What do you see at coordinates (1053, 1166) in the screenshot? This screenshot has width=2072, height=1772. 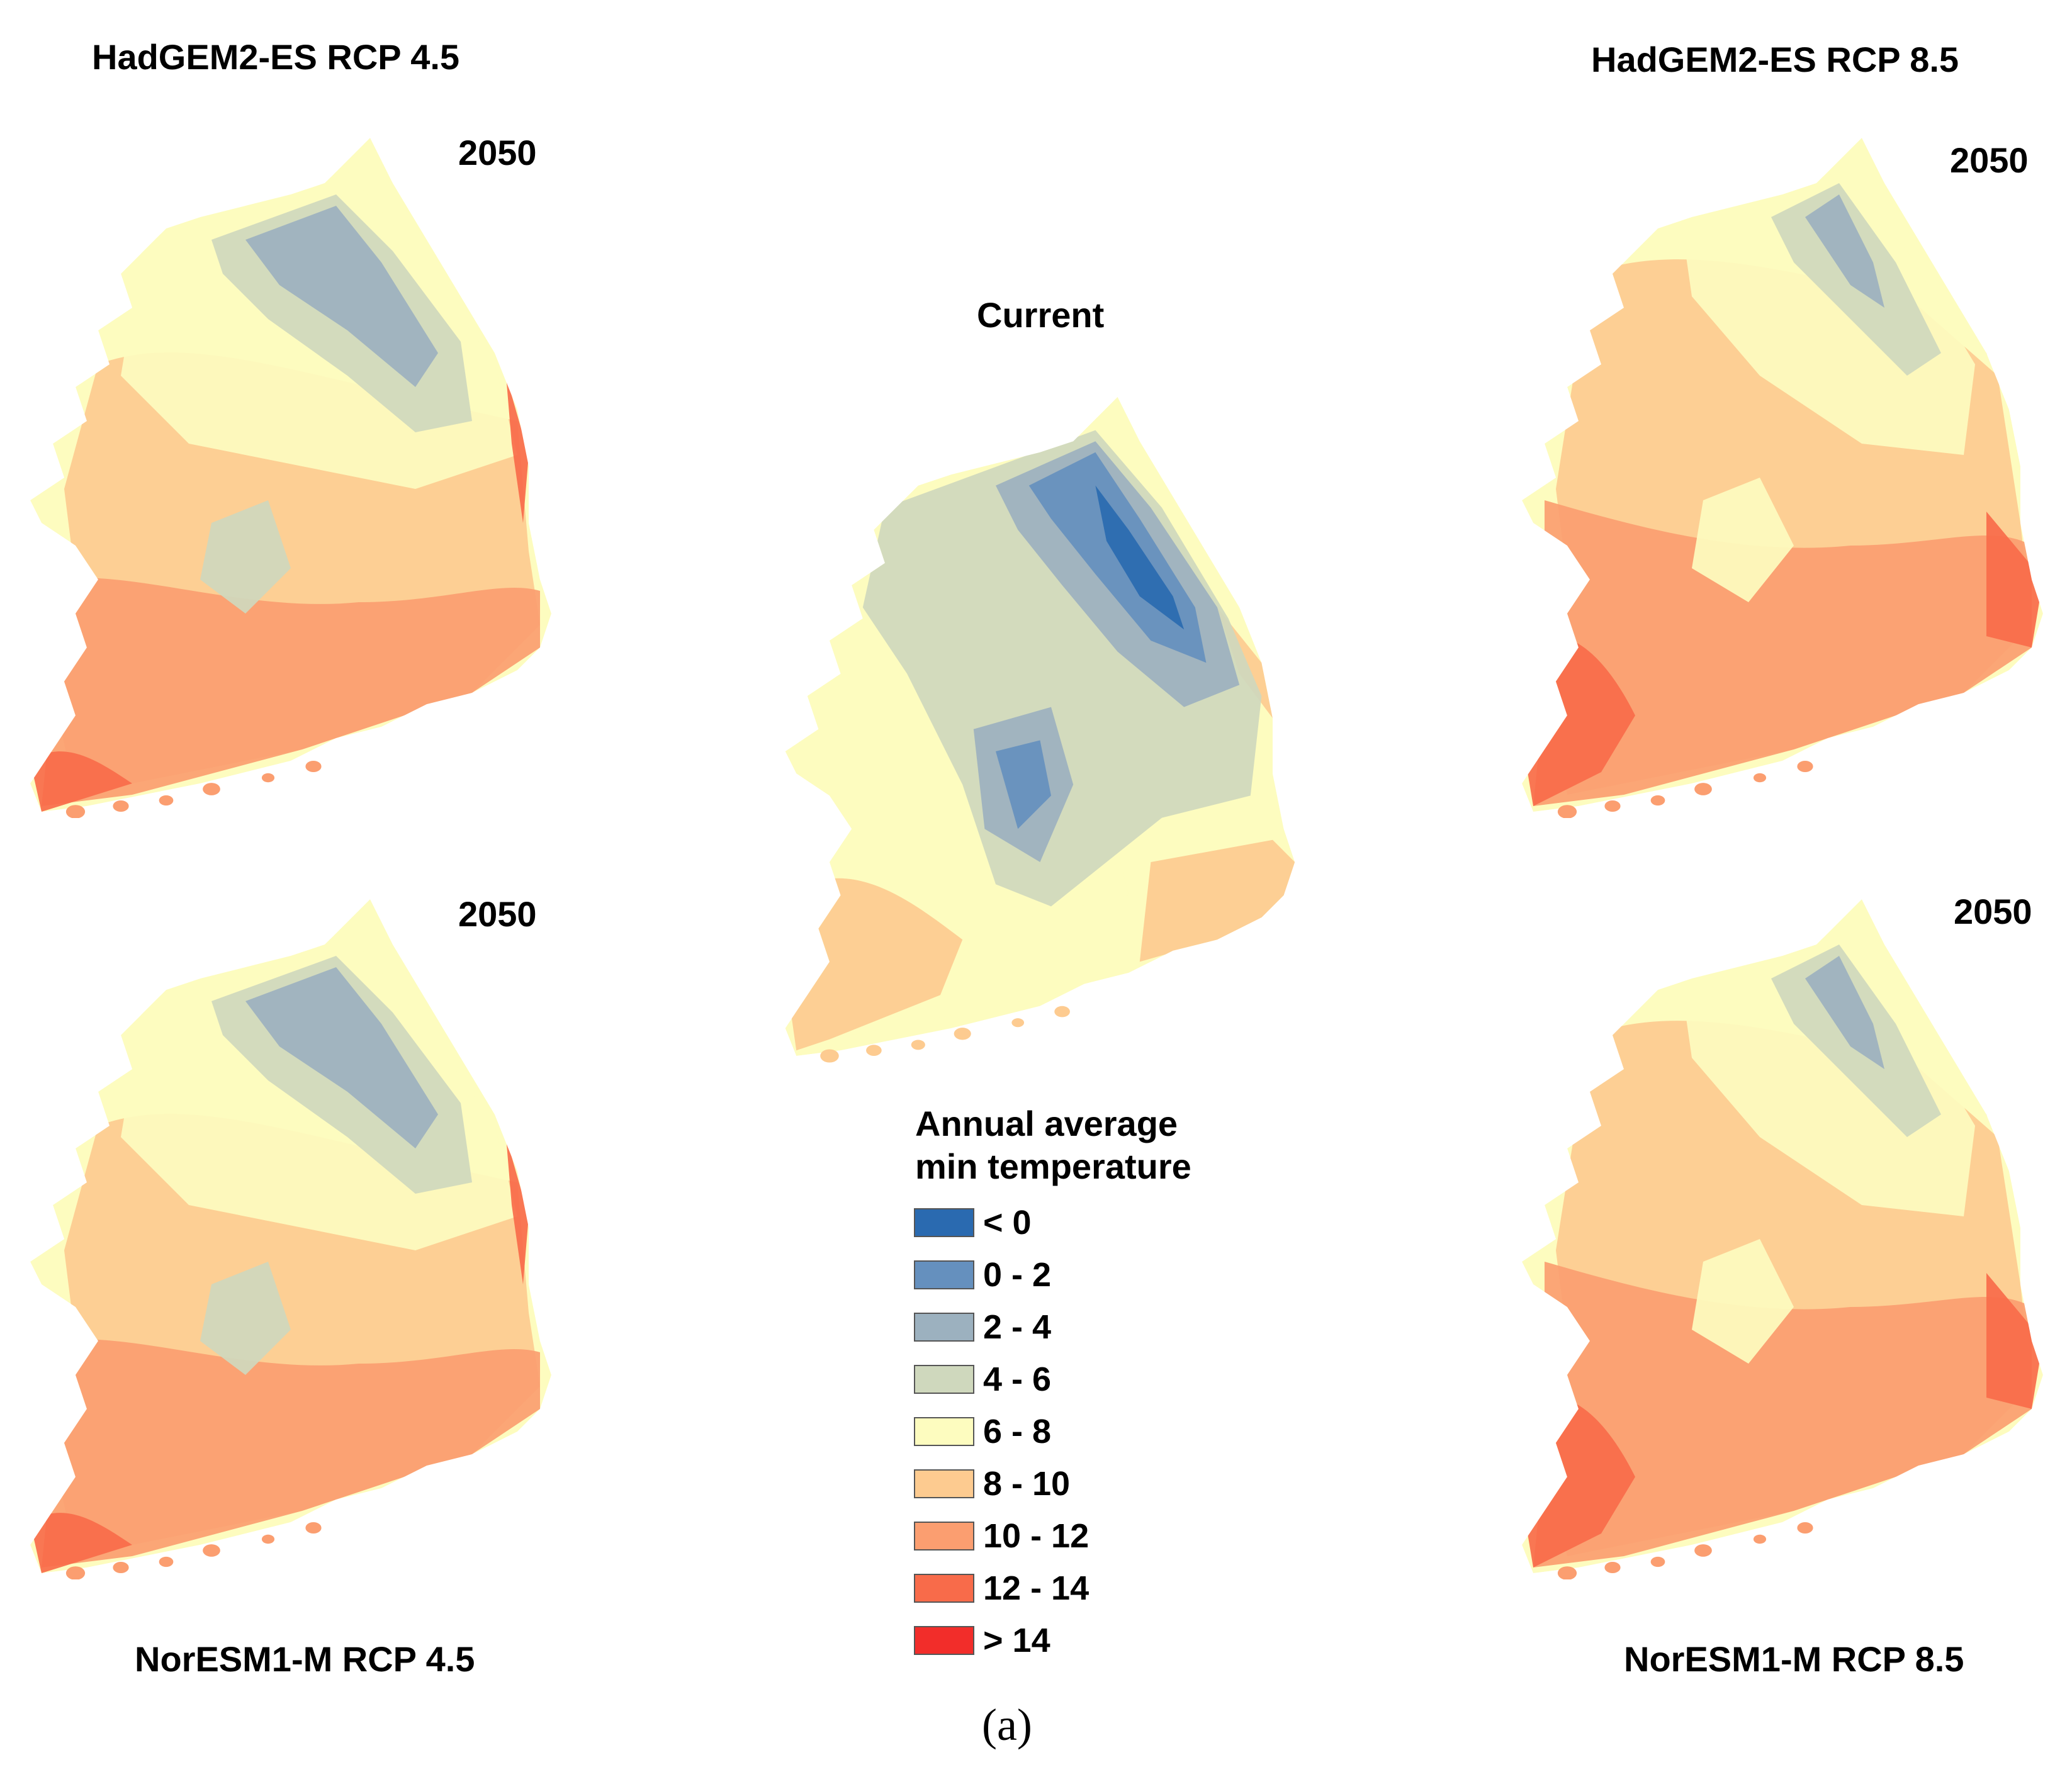 I see `legend-title-line2: min temperature` at bounding box center [1053, 1166].